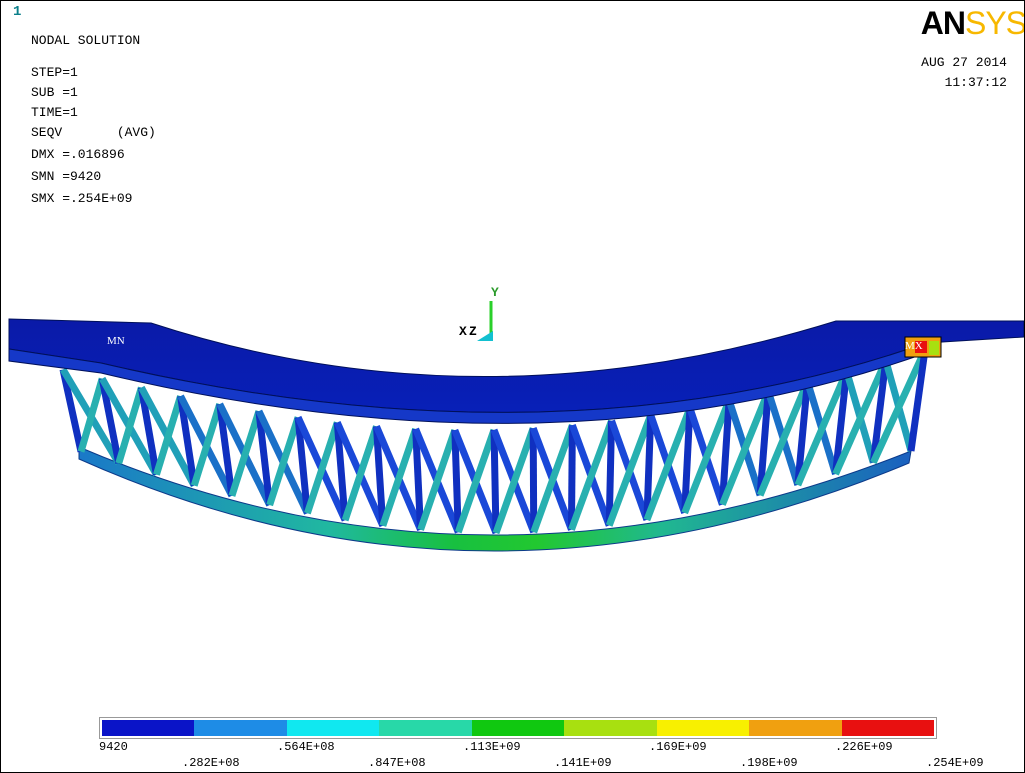 This screenshot has width=1025, height=773. What do you see at coordinates (54, 112) in the screenshot?
I see `time-value: TIME=1` at bounding box center [54, 112].